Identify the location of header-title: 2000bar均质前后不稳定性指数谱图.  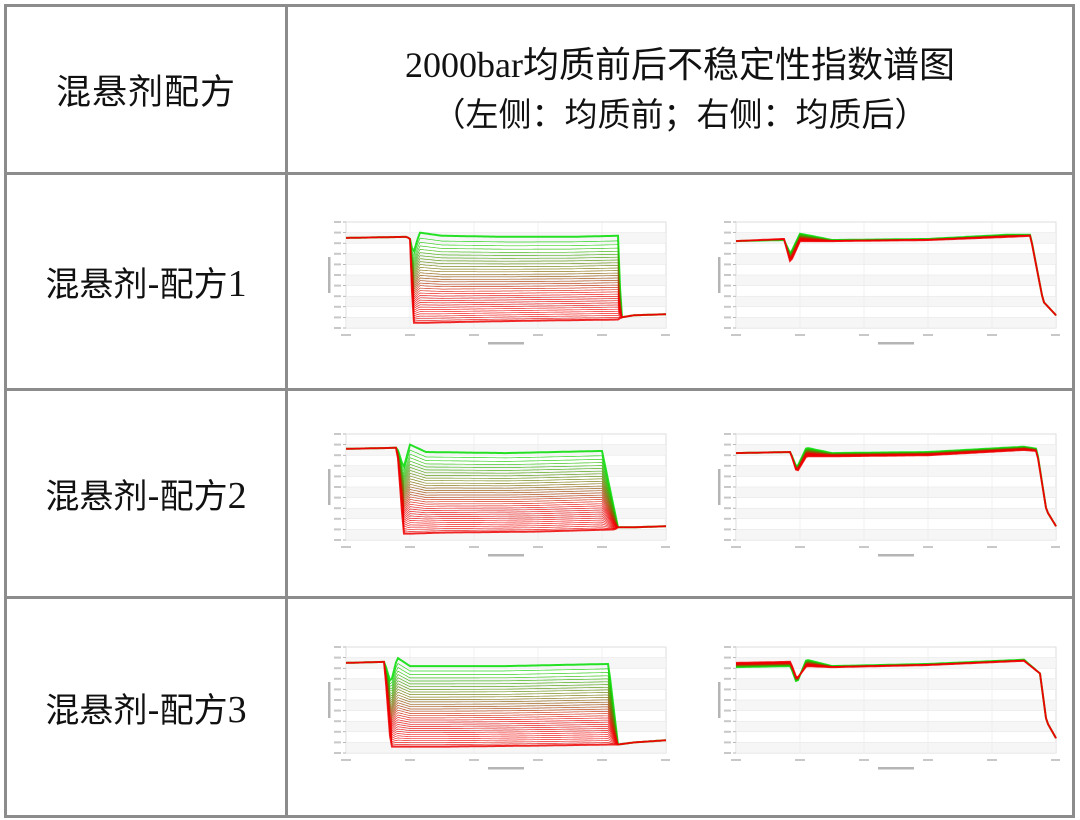
(680, 64).